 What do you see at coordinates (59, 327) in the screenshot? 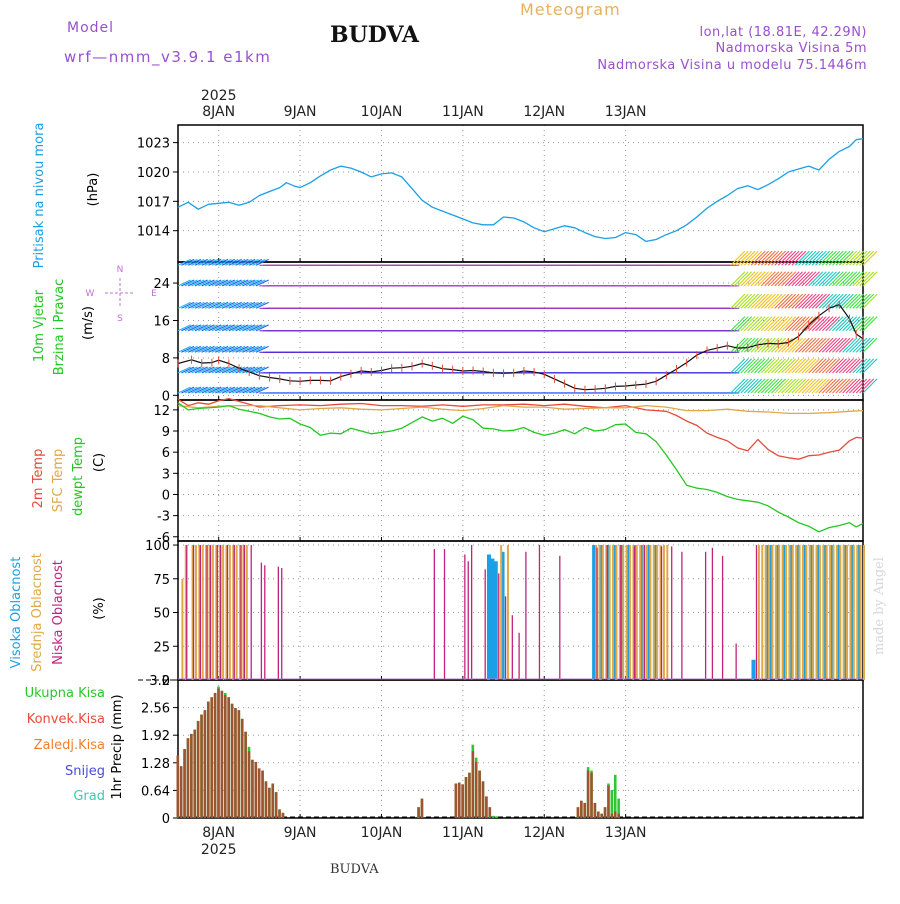
I see `wind-ylabel-2: Brzina i Pravac` at bounding box center [59, 327].